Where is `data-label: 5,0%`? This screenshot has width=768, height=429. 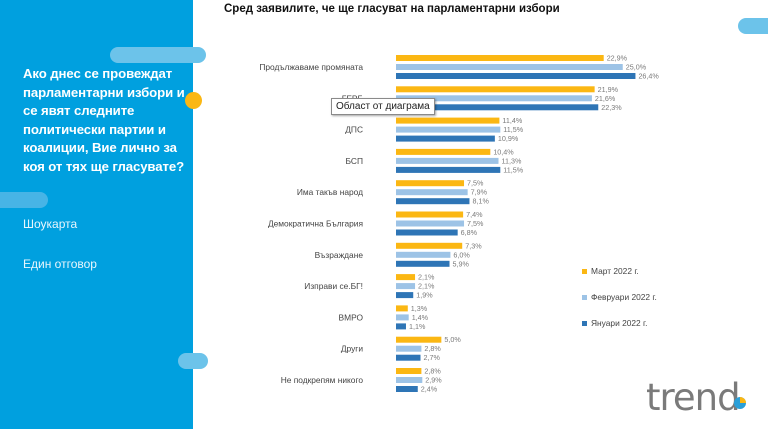 data-label: 5,0% is located at coordinates (452, 339).